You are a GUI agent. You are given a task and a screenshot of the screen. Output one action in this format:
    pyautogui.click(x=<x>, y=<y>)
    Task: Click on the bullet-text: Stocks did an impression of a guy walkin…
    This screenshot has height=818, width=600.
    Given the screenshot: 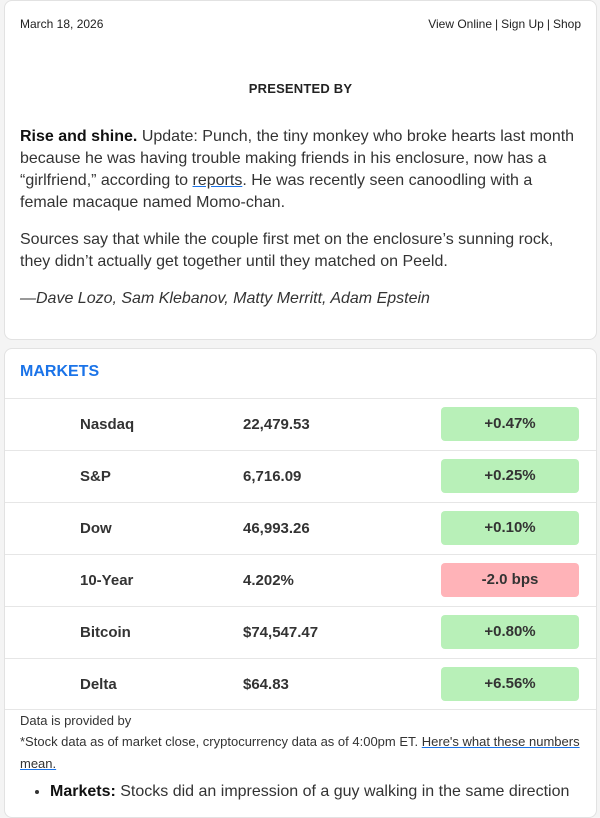 What is the action you would take?
    pyautogui.click(x=342, y=791)
    